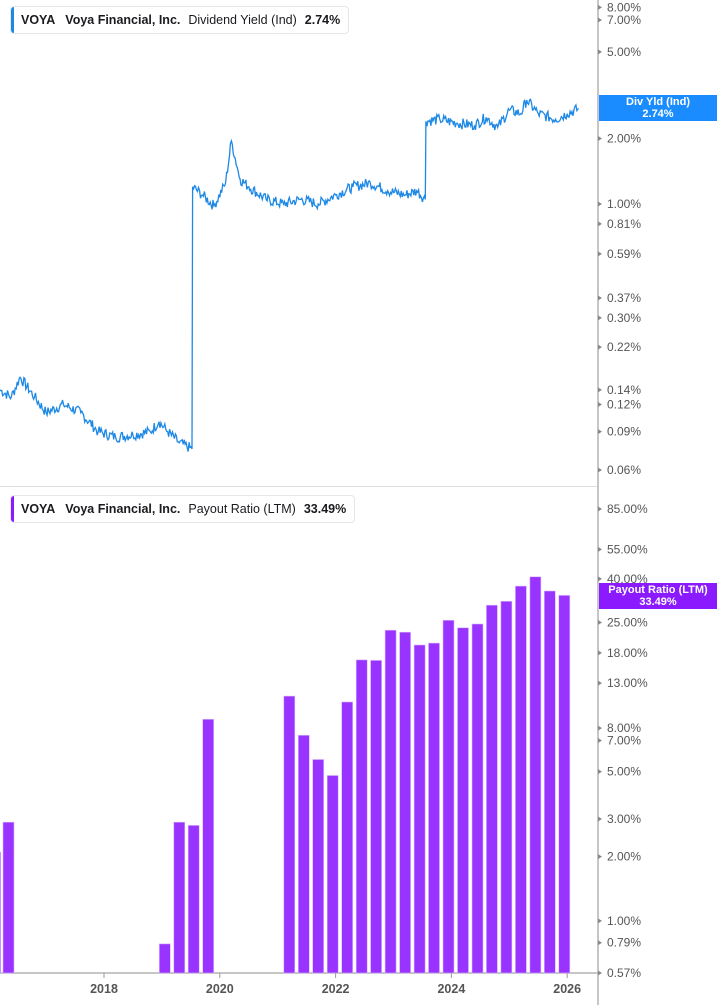  I want to click on y-tick-label: 0.37%, so click(624, 298).